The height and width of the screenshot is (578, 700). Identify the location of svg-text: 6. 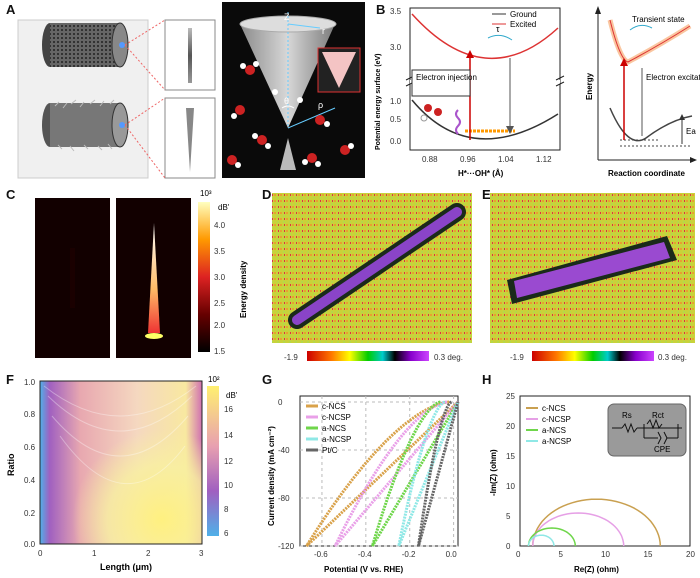
(226, 533).